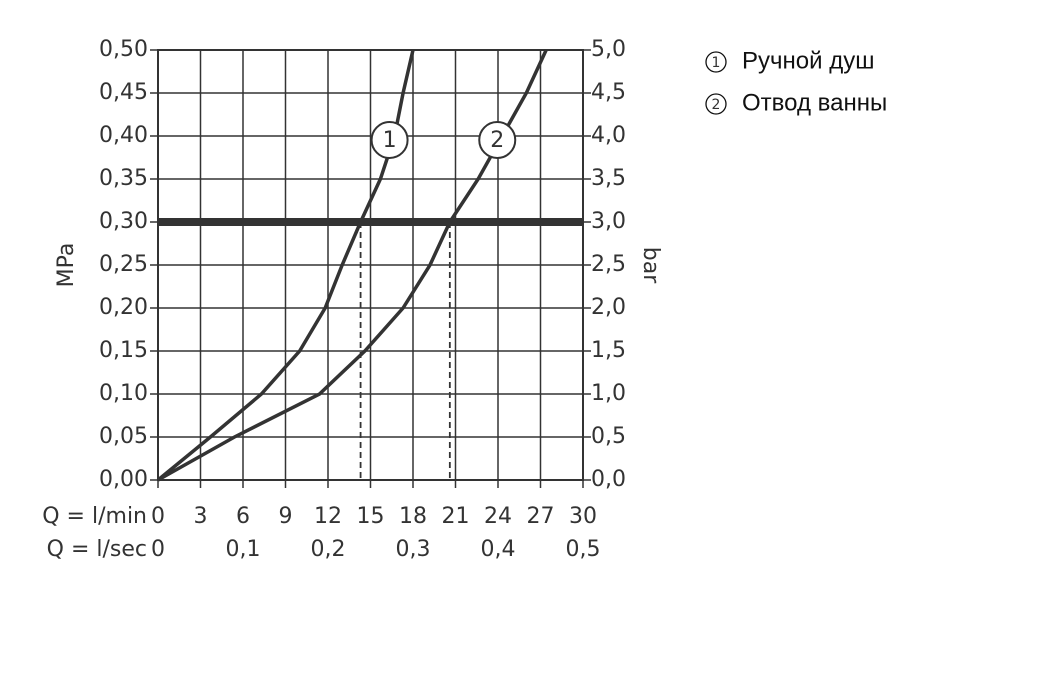  What do you see at coordinates (123, 479) in the screenshot?
I see `y-tick-label: 0,00` at bounding box center [123, 479].